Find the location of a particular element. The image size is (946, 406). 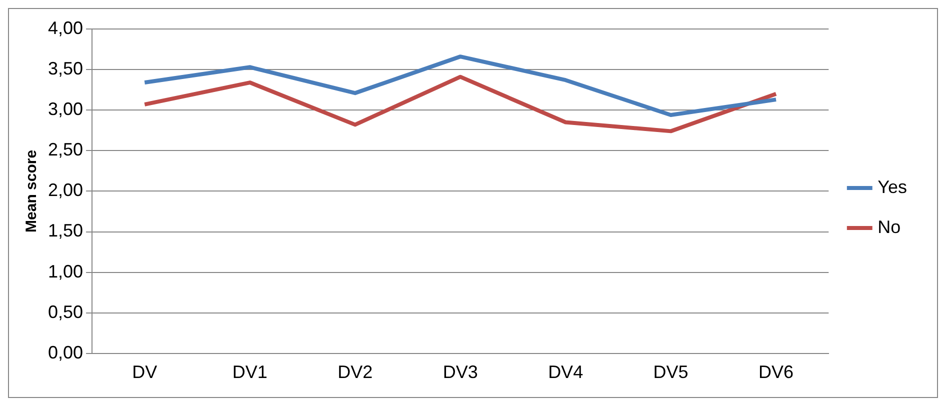

x-tick-label: DV2 is located at coordinates (355, 372).